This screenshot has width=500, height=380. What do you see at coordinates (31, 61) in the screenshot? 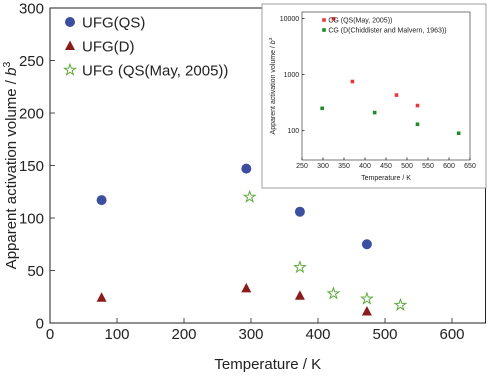
I see `y-tick-label: 250` at bounding box center [31, 61].